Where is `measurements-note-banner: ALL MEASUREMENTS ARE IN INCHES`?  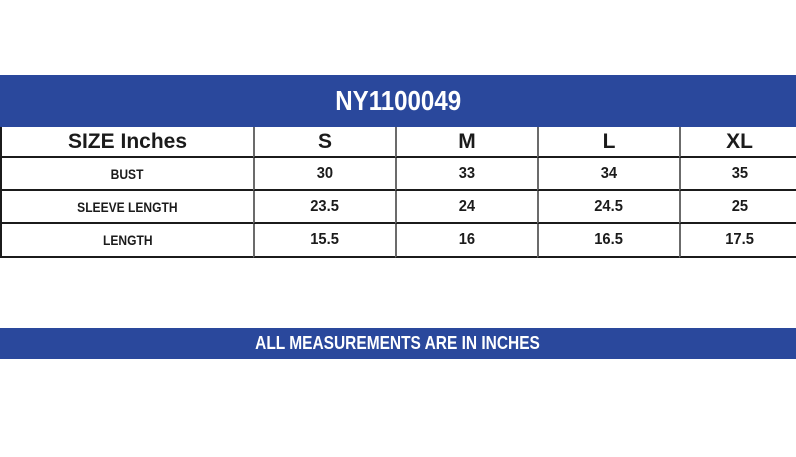
measurements-note-banner: ALL MEASUREMENTS ARE IN INCHES is located at coordinates (398, 343).